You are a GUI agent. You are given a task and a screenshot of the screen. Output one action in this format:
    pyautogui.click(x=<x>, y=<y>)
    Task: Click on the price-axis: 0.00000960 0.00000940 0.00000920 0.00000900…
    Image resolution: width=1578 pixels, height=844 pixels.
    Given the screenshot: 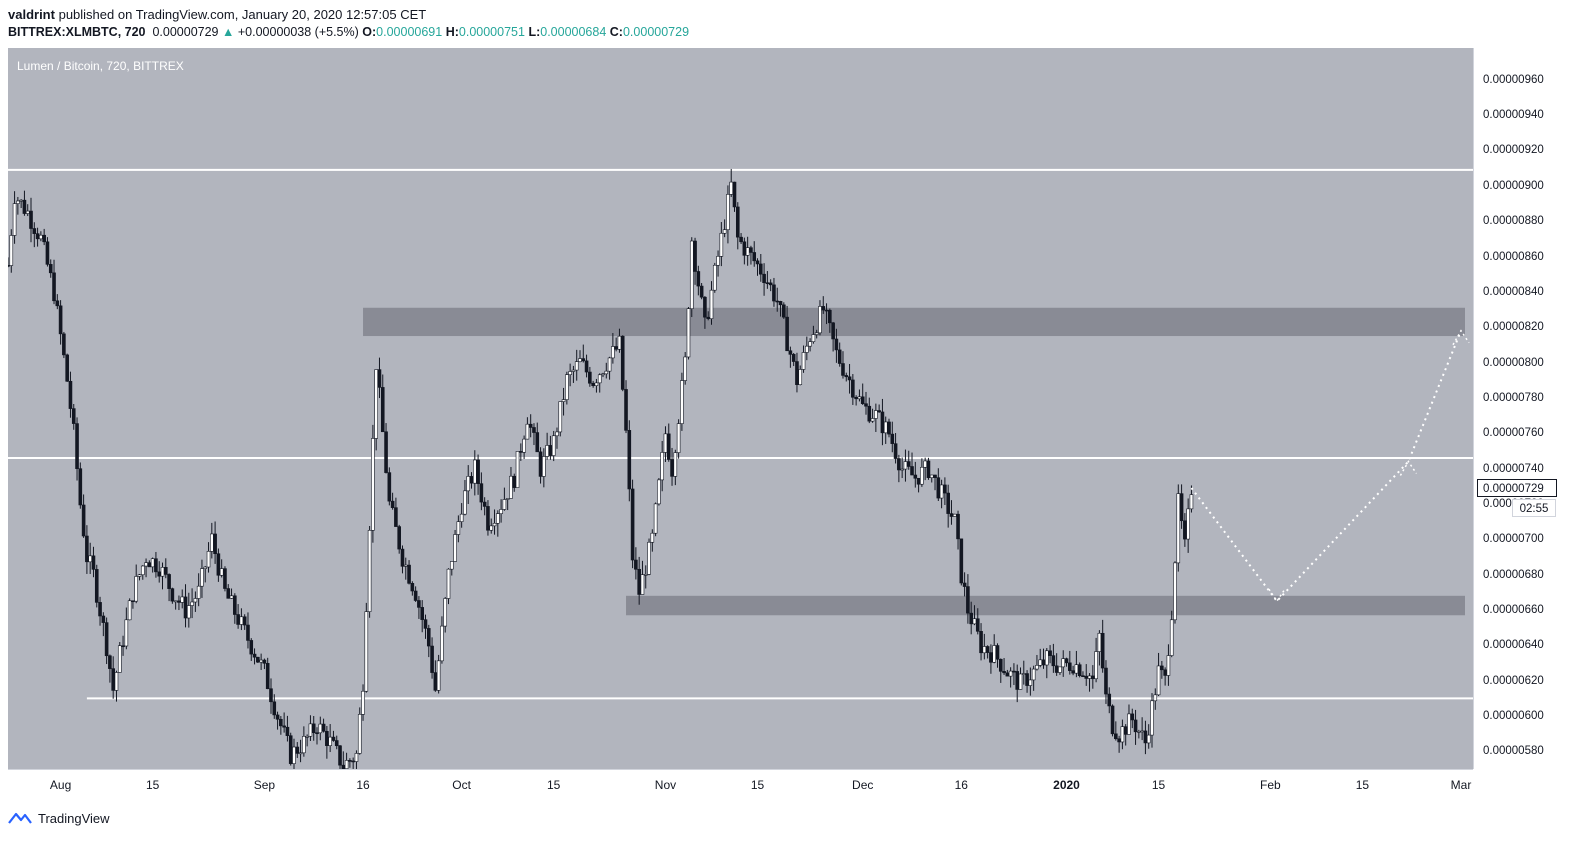 What is the action you would take?
    pyautogui.click(x=1525, y=408)
    